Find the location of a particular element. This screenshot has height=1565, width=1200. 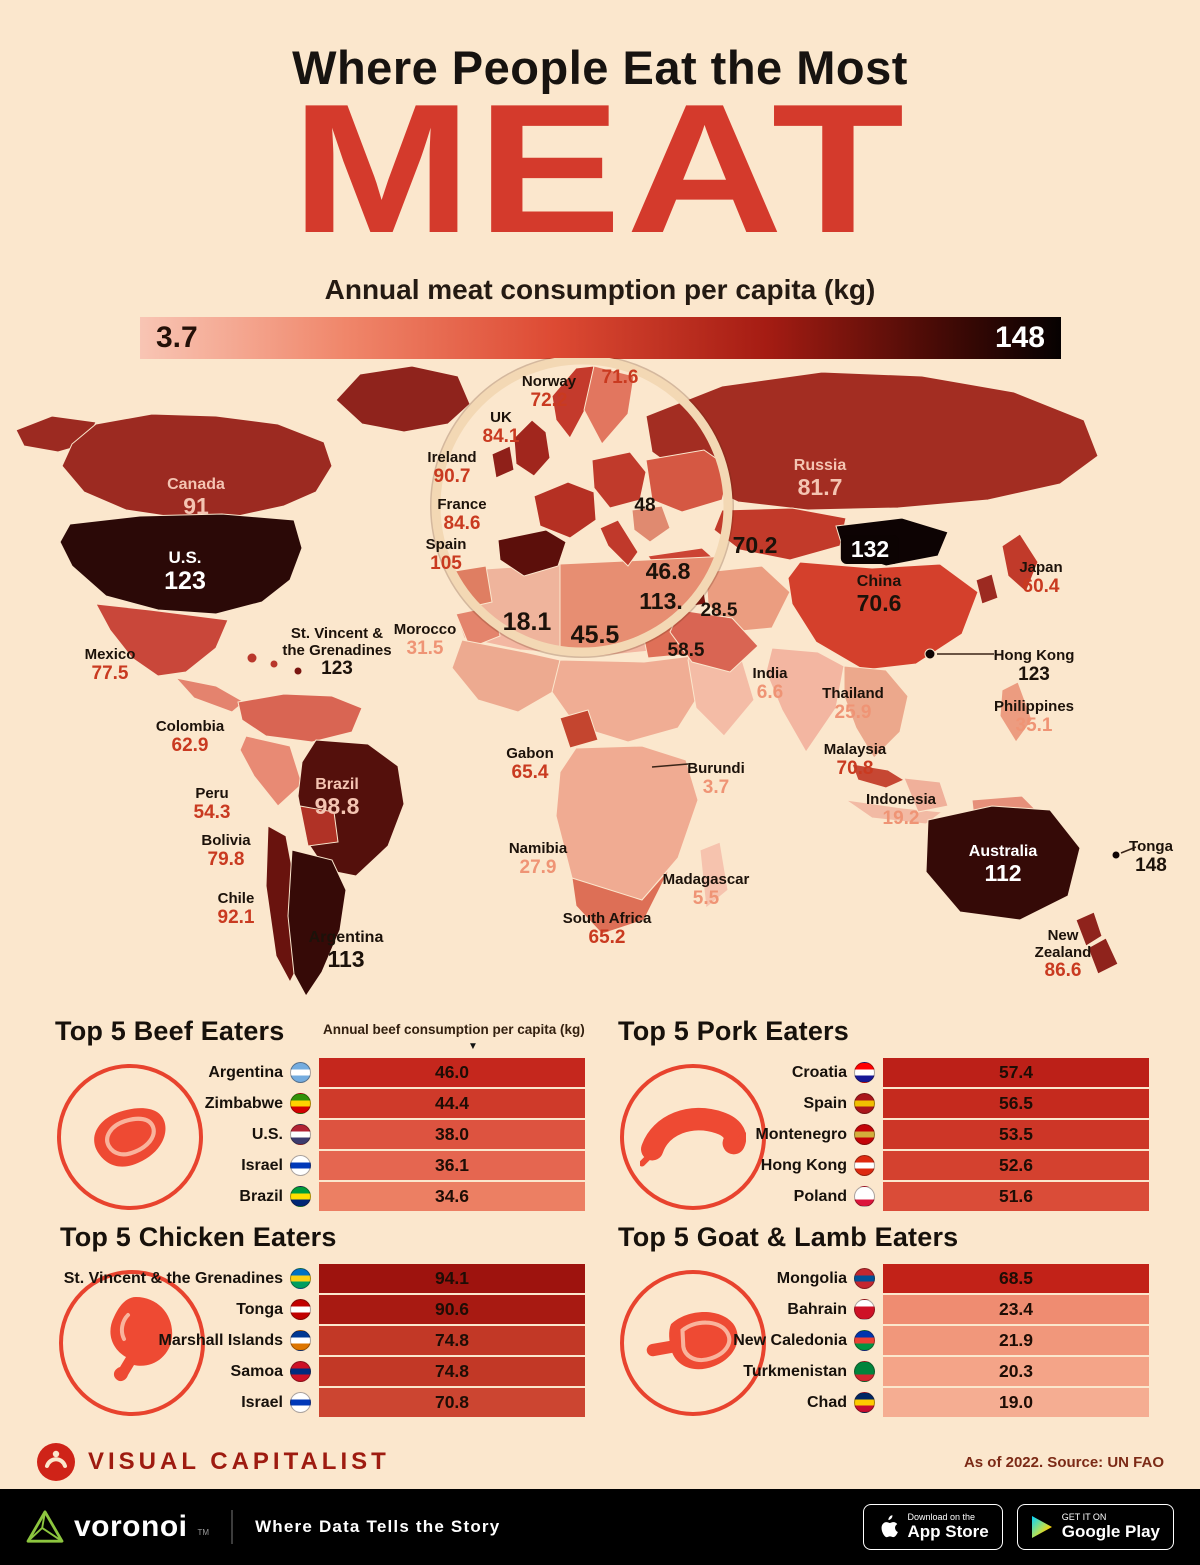

divider is located at coordinates (232, 1527).